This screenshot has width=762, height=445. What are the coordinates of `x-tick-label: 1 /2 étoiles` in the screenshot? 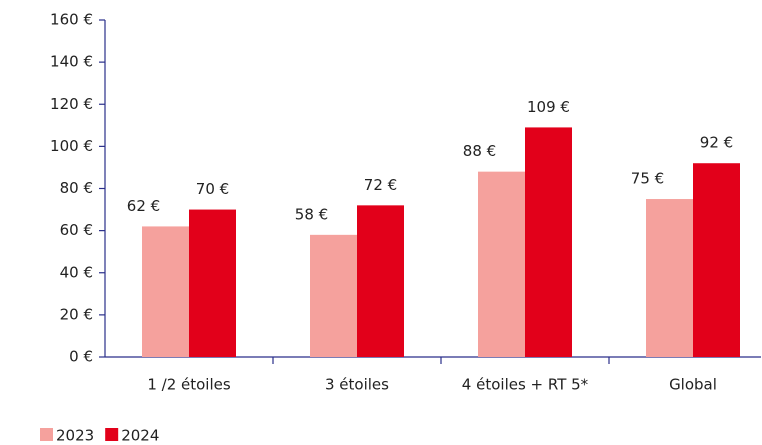 It's located at (189, 385).